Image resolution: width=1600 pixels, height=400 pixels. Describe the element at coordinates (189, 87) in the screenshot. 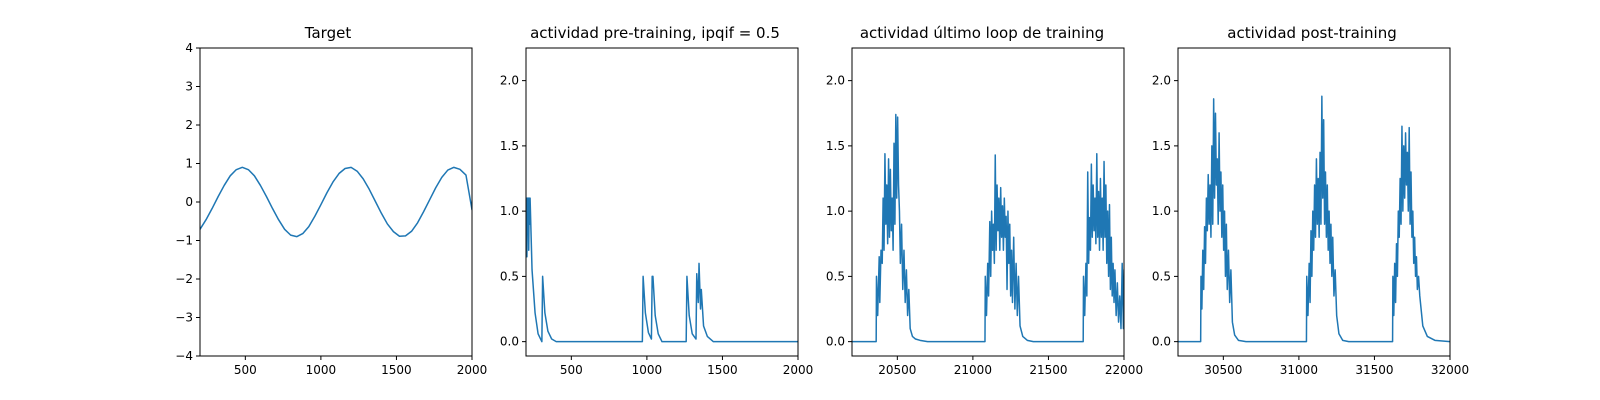

I see `y-tick-label: 3` at that location.